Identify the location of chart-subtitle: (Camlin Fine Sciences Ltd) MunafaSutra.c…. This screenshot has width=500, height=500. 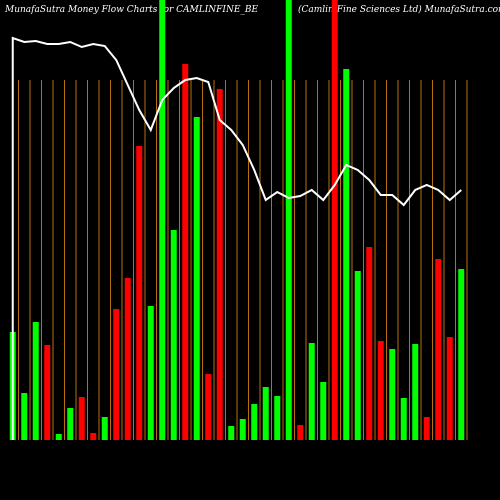
(399, 9).